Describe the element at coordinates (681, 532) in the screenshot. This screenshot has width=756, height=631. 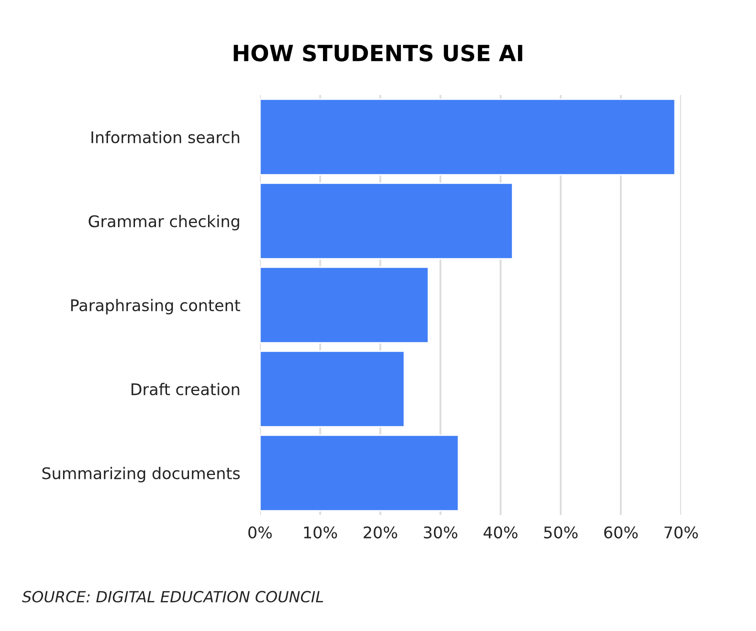
I see `x-tick-label: 70%` at that location.